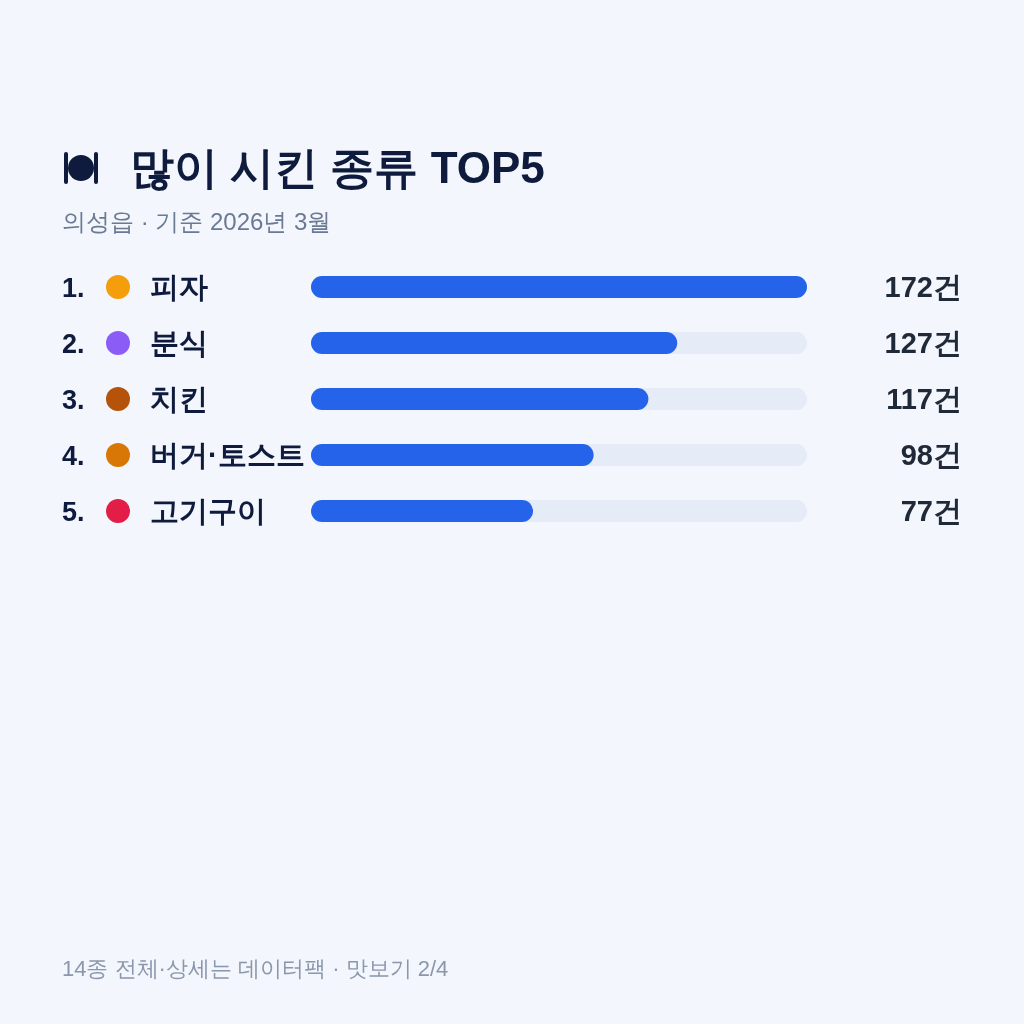 Image resolution: width=1024 pixels, height=1024 pixels. Describe the element at coordinates (924, 399) in the screenshot. I see `data-label: 117건` at that location.